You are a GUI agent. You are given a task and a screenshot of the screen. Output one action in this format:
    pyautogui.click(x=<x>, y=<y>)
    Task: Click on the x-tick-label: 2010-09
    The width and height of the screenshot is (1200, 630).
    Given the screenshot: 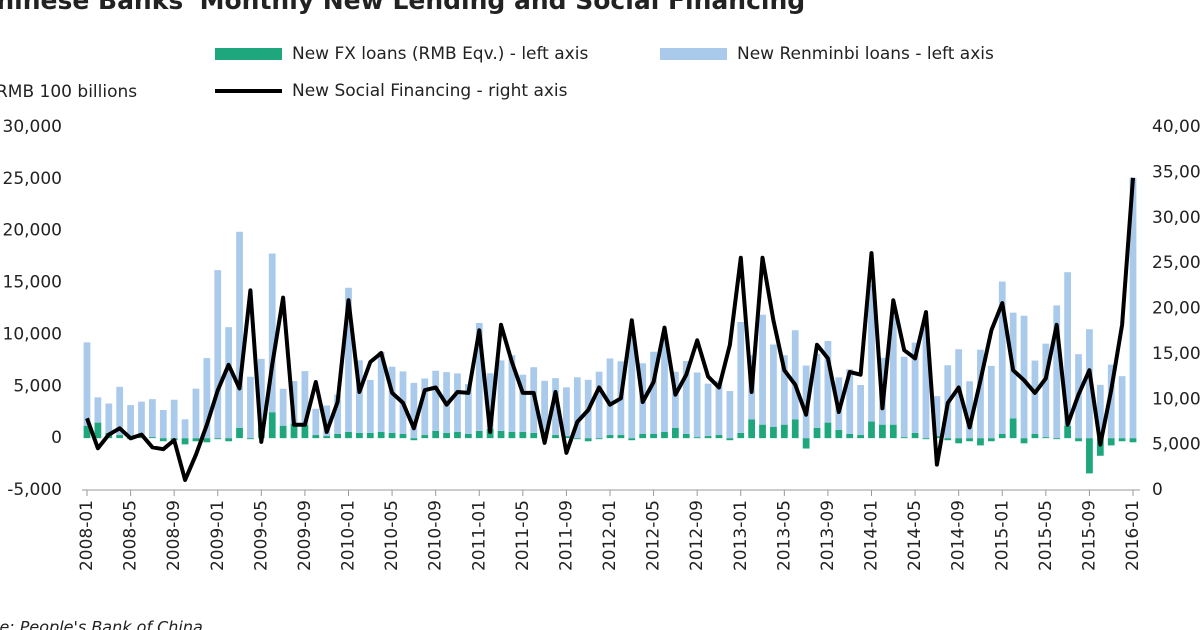 What is the action you would take?
    pyautogui.click(x=436, y=535)
    